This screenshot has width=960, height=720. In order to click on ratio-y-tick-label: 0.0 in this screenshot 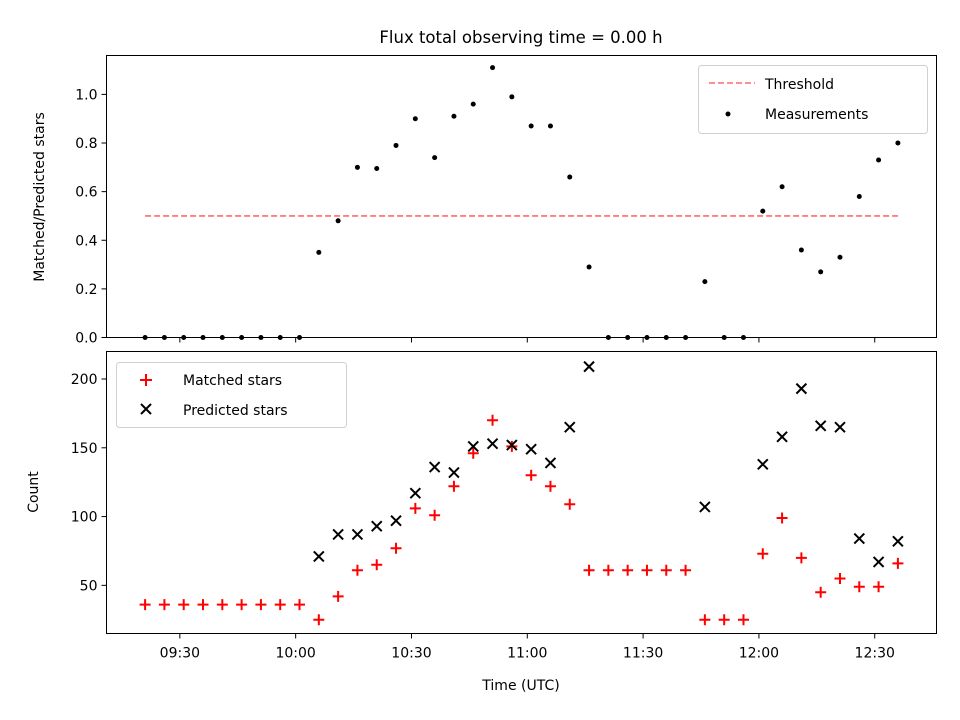, I will do `click(86, 339)`.